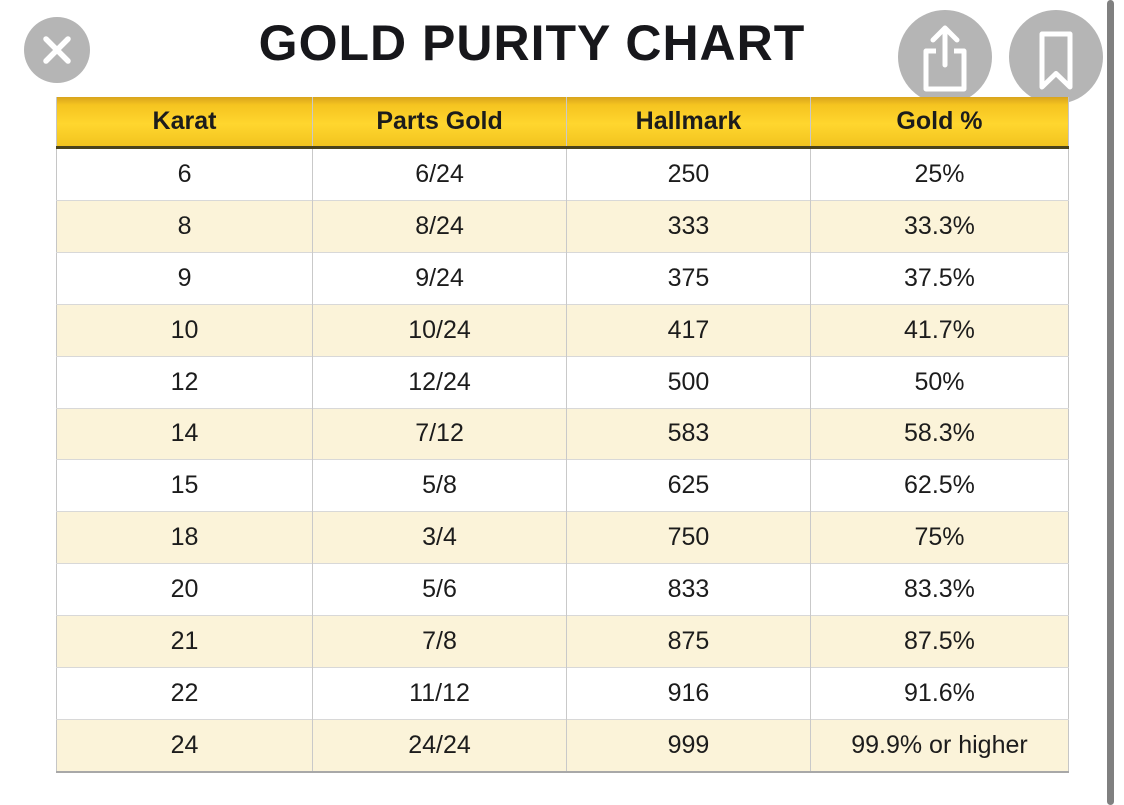 This screenshot has width=1124, height=805. Describe the element at coordinates (439, 537) in the screenshot. I see `table-cell: 3/4` at that location.